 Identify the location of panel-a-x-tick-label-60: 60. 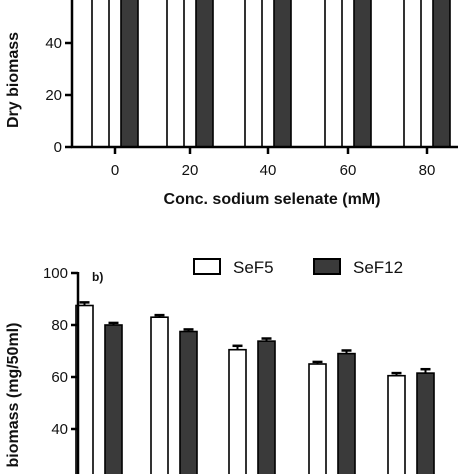
(348, 170).